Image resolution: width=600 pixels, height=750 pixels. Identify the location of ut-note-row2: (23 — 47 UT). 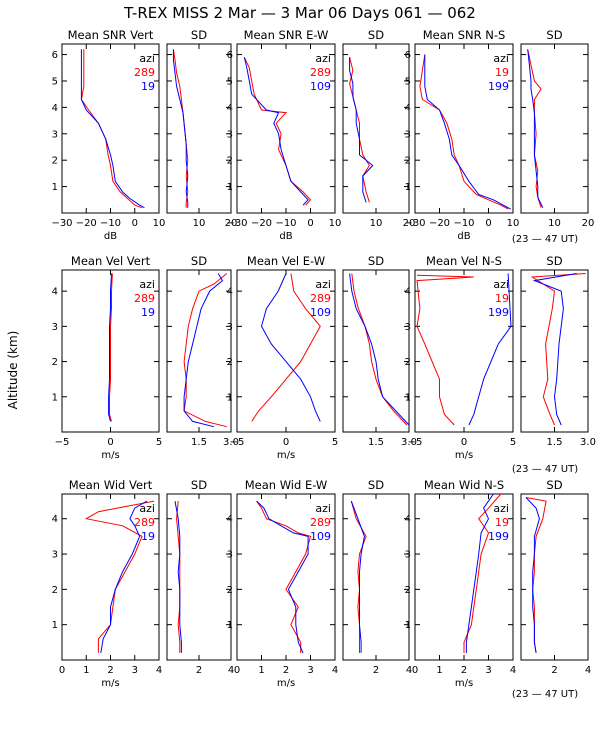
(545, 469).